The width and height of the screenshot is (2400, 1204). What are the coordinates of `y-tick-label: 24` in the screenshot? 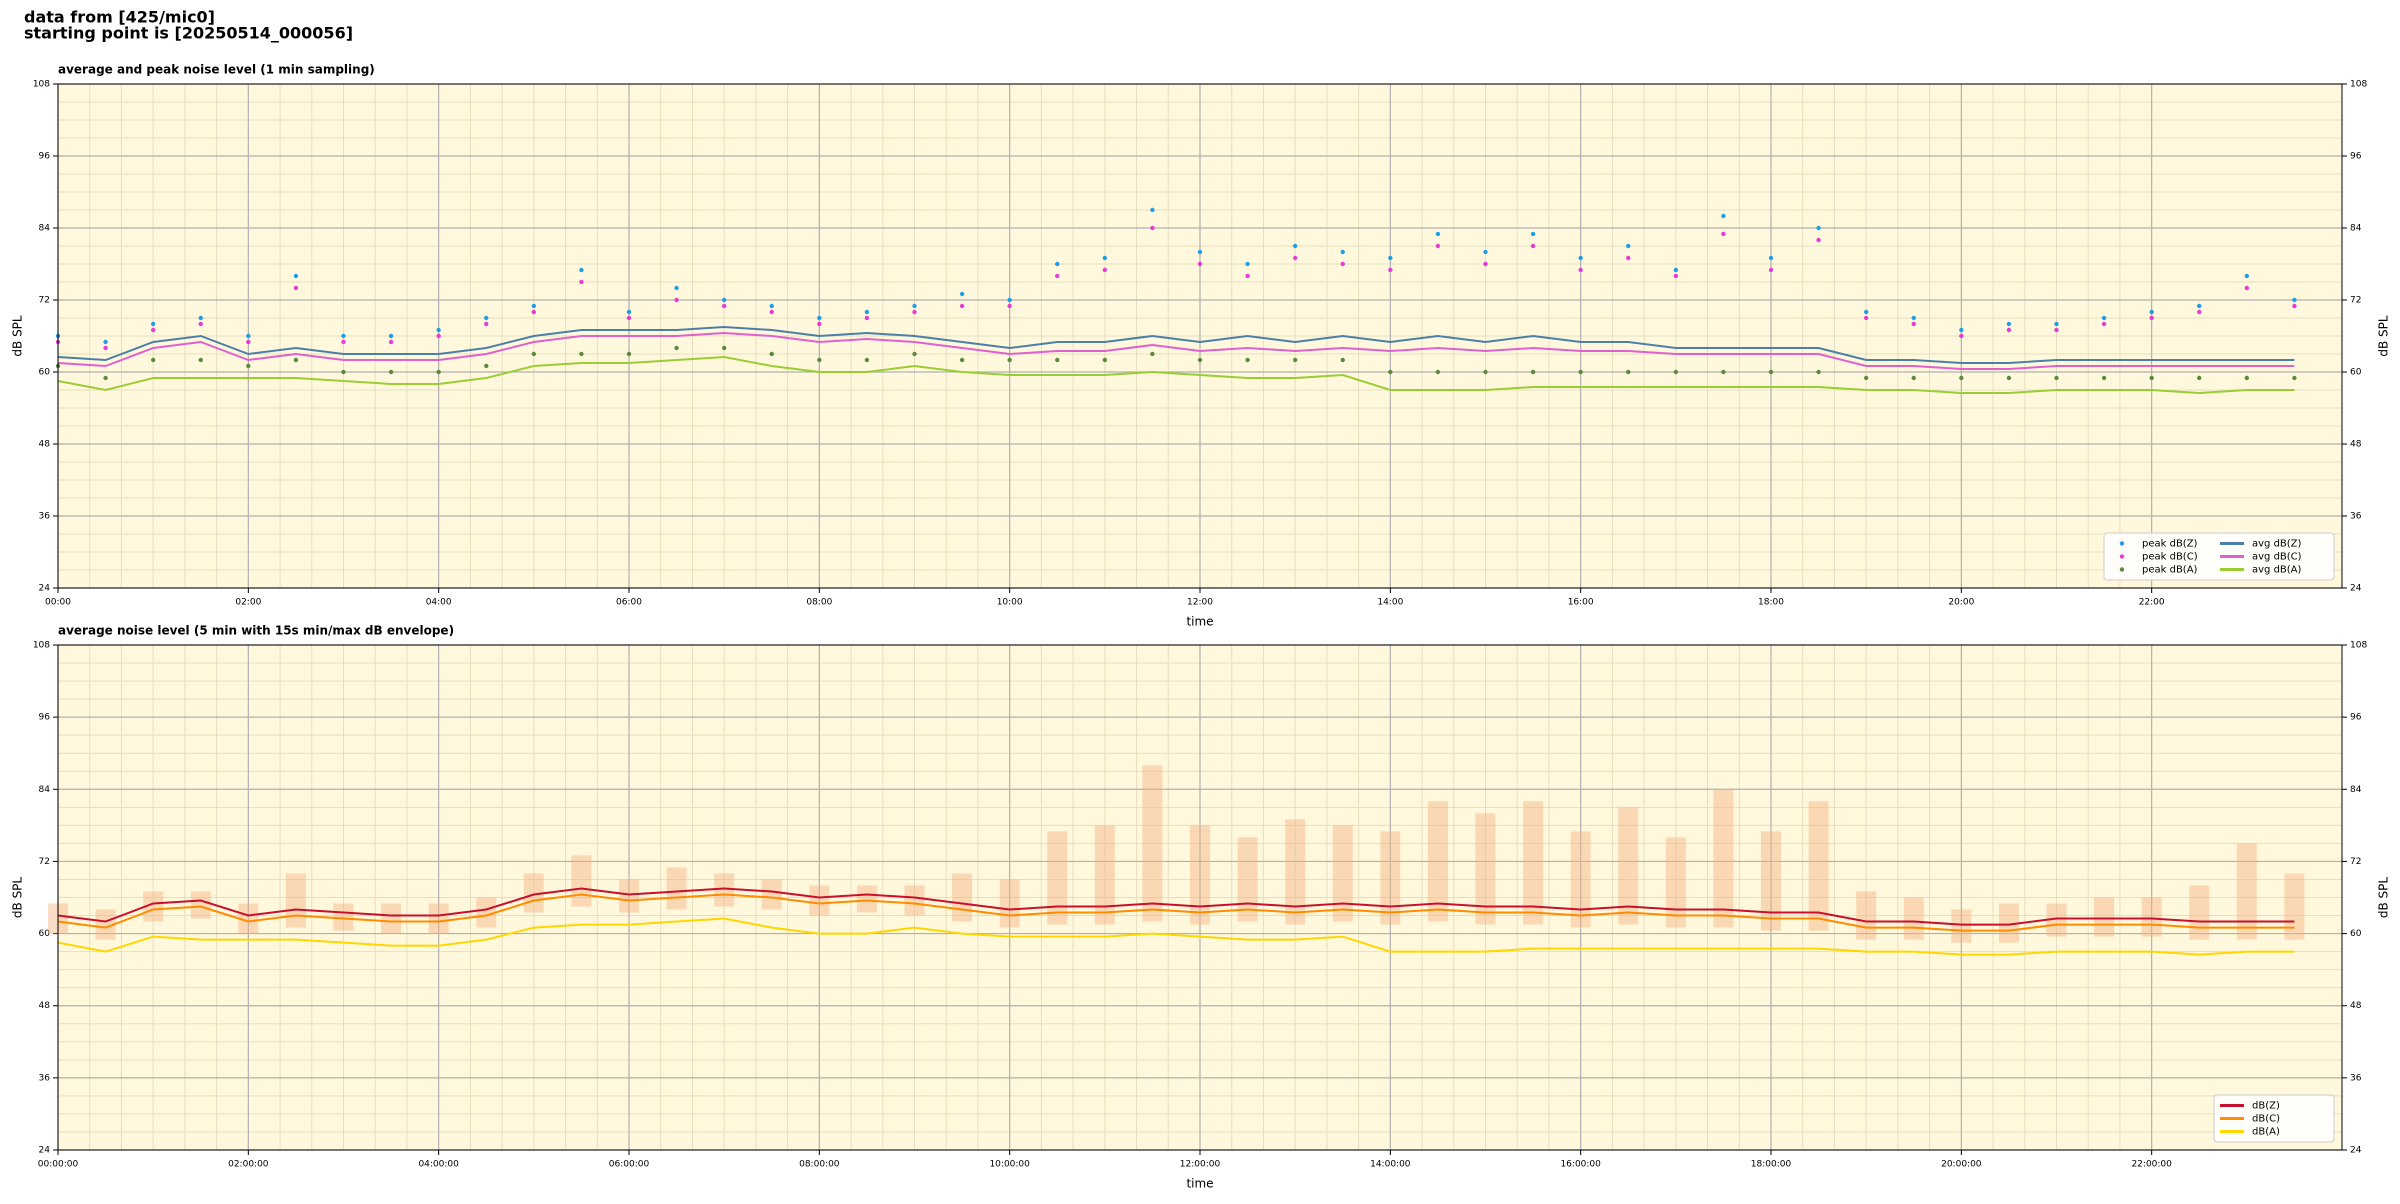 It's located at (45, 589).